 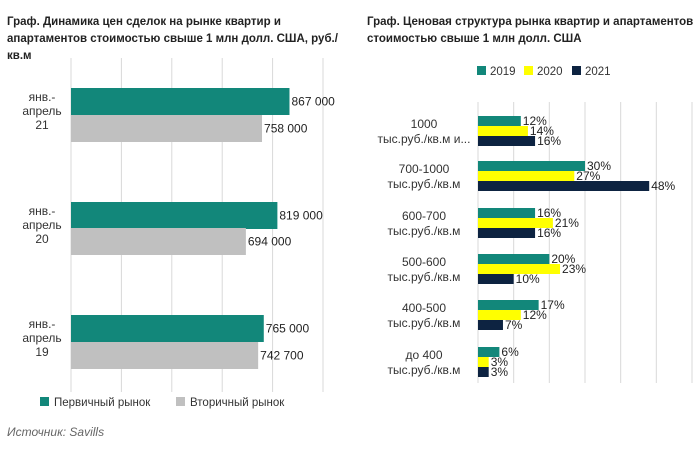 I want to click on right-data-label-1-0: 14%, so click(x=542, y=131).